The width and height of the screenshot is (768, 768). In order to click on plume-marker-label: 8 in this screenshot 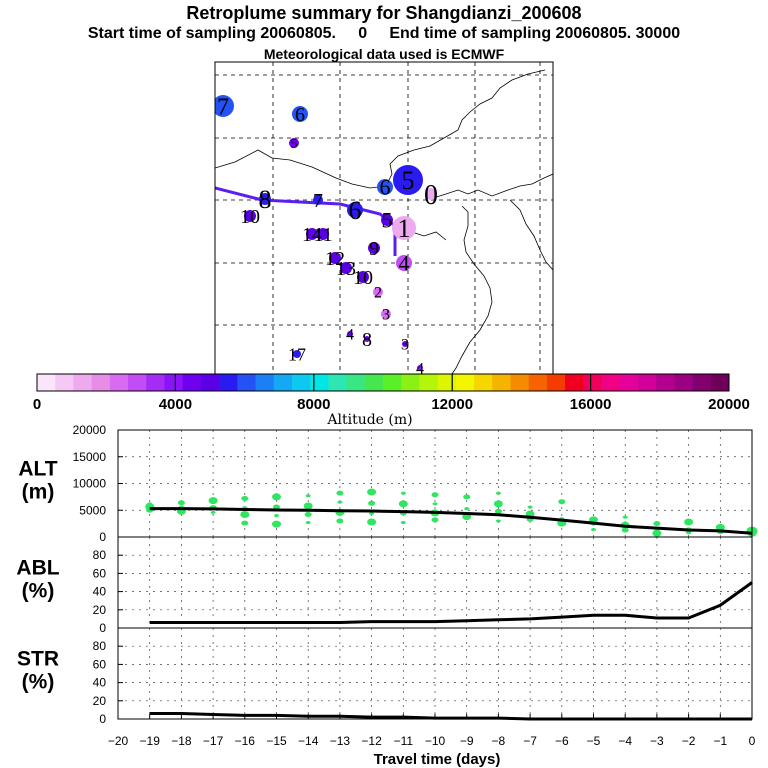, I will do `click(367, 340)`.